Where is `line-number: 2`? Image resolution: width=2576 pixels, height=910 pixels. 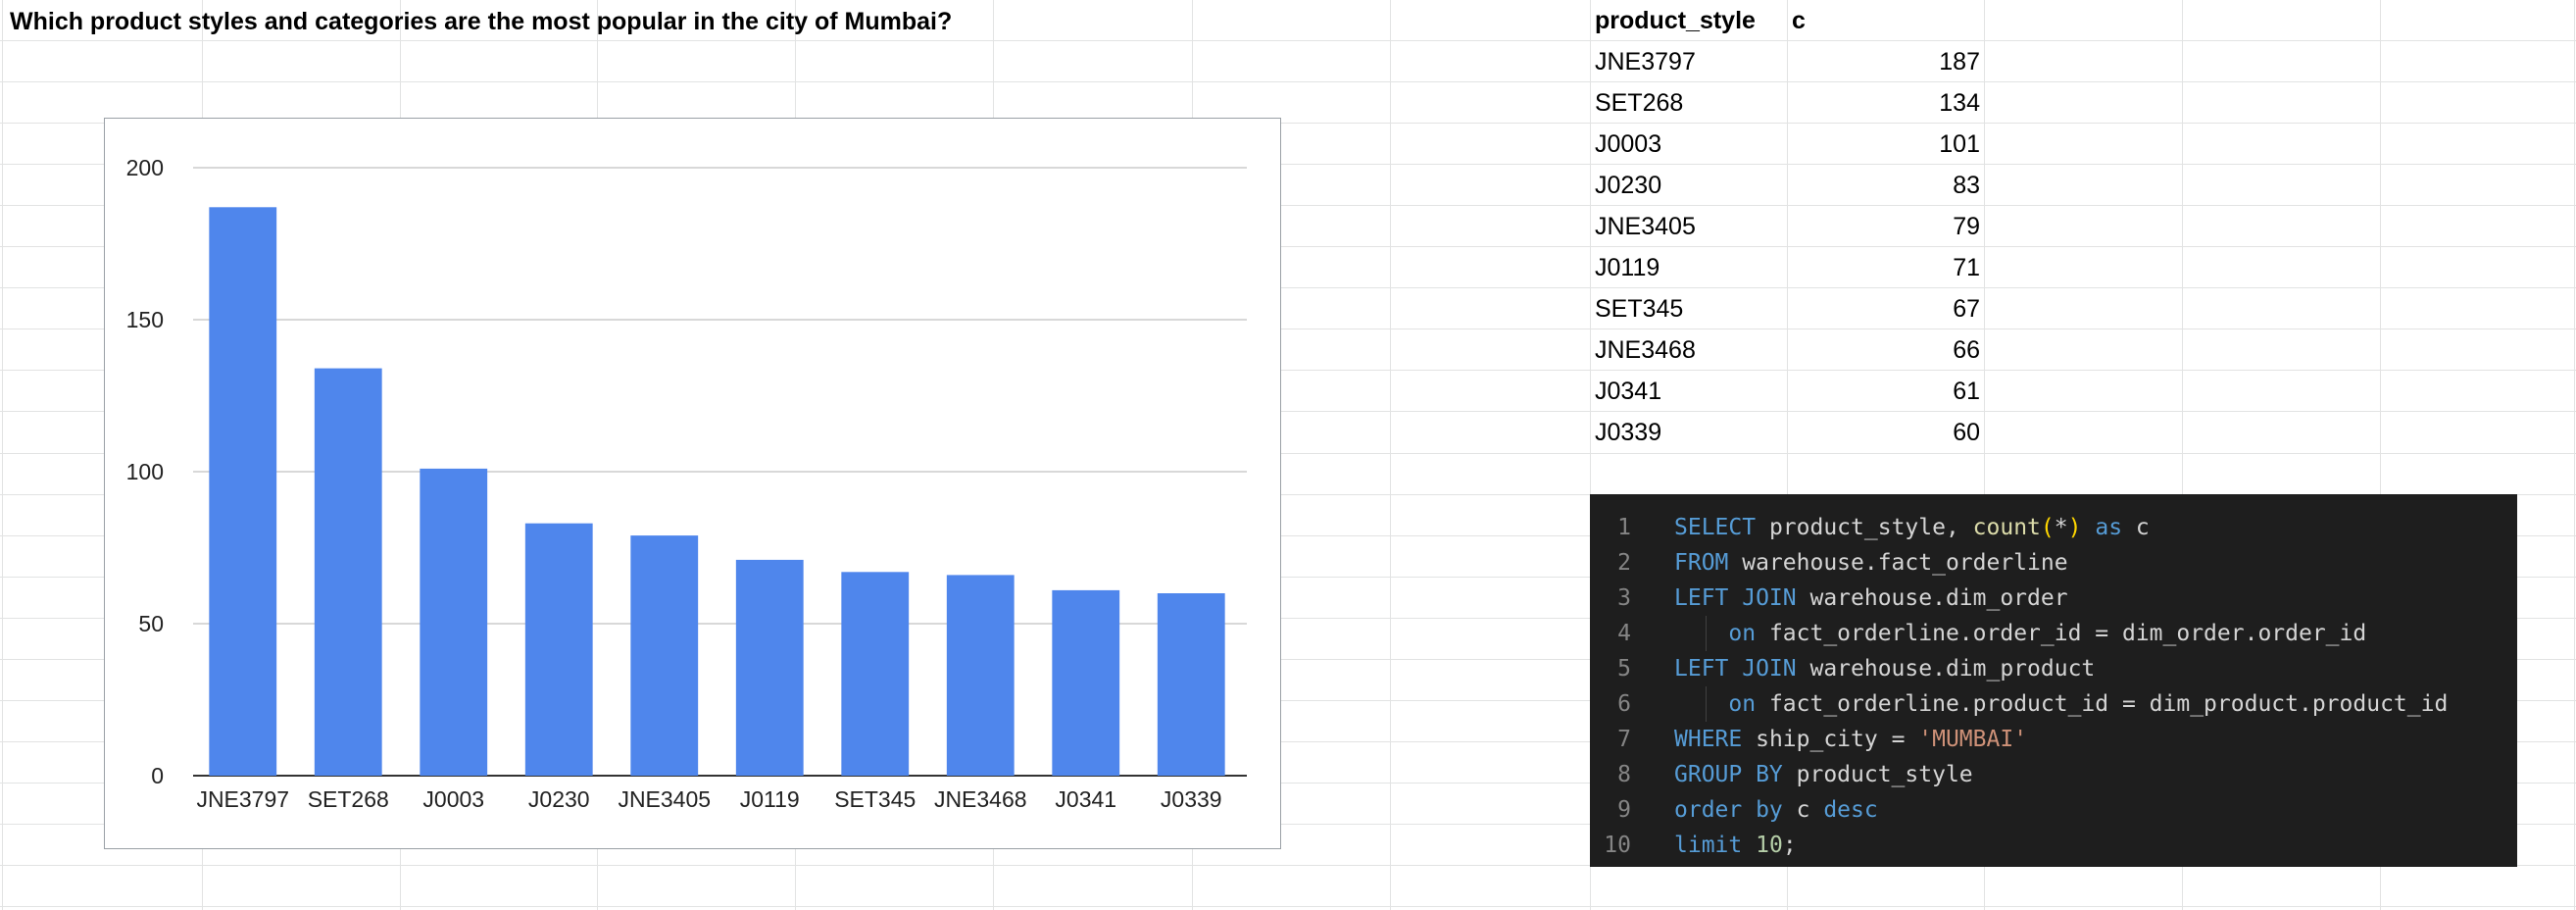
line-number: 2 is located at coordinates (1624, 563).